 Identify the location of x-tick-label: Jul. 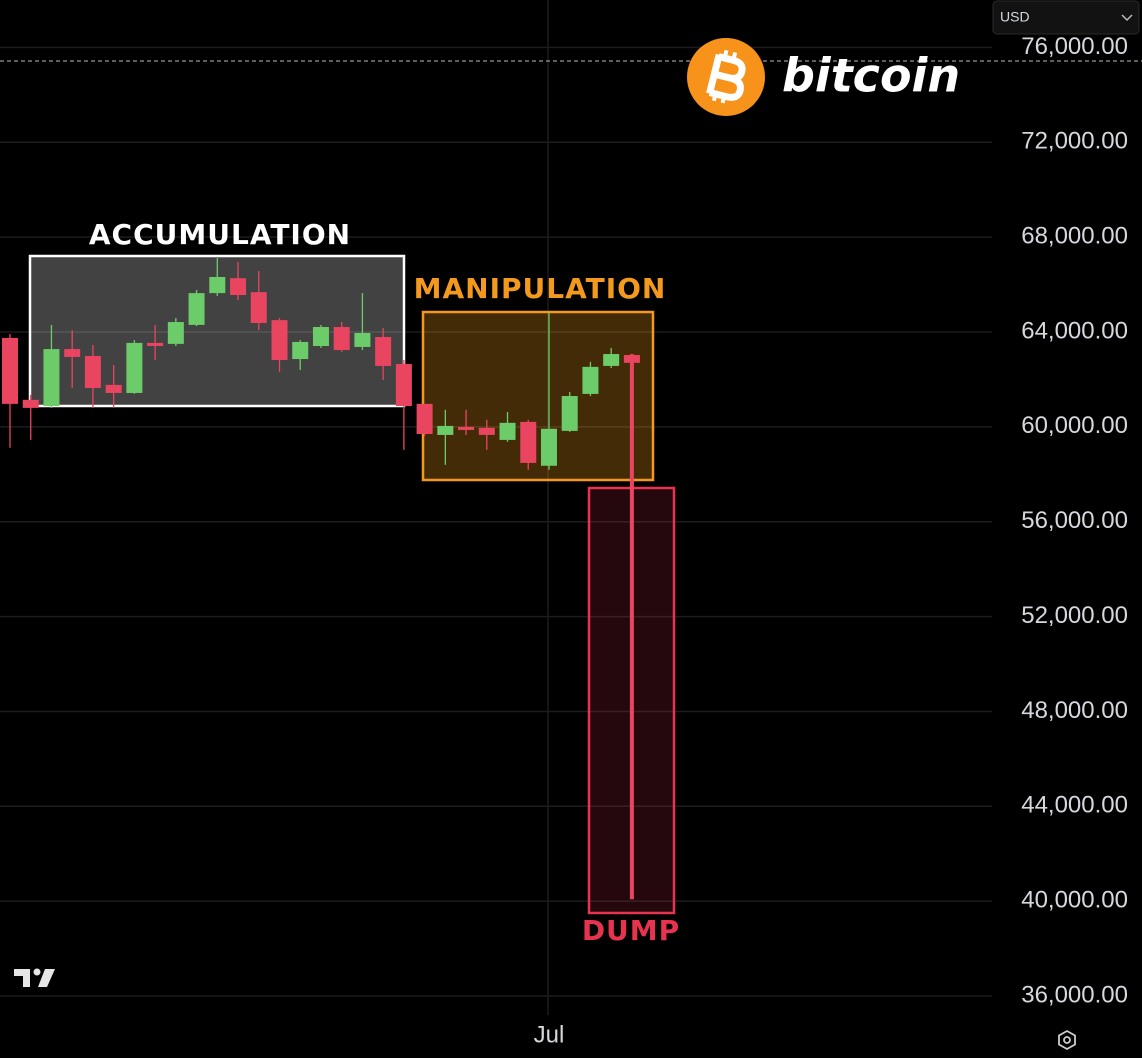
(549, 1034).